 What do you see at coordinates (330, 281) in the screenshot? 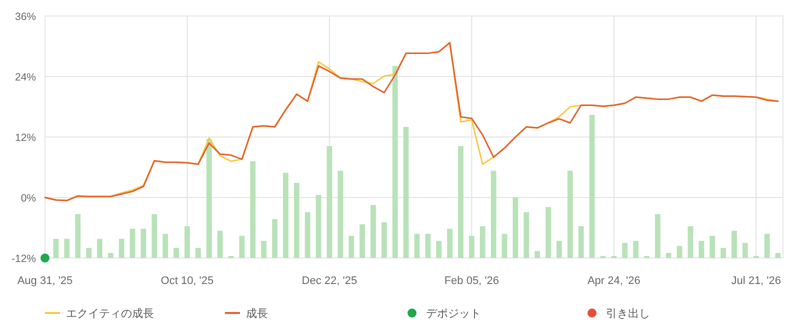
I see `x-tick-label: Dec 22, '25` at bounding box center [330, 281].